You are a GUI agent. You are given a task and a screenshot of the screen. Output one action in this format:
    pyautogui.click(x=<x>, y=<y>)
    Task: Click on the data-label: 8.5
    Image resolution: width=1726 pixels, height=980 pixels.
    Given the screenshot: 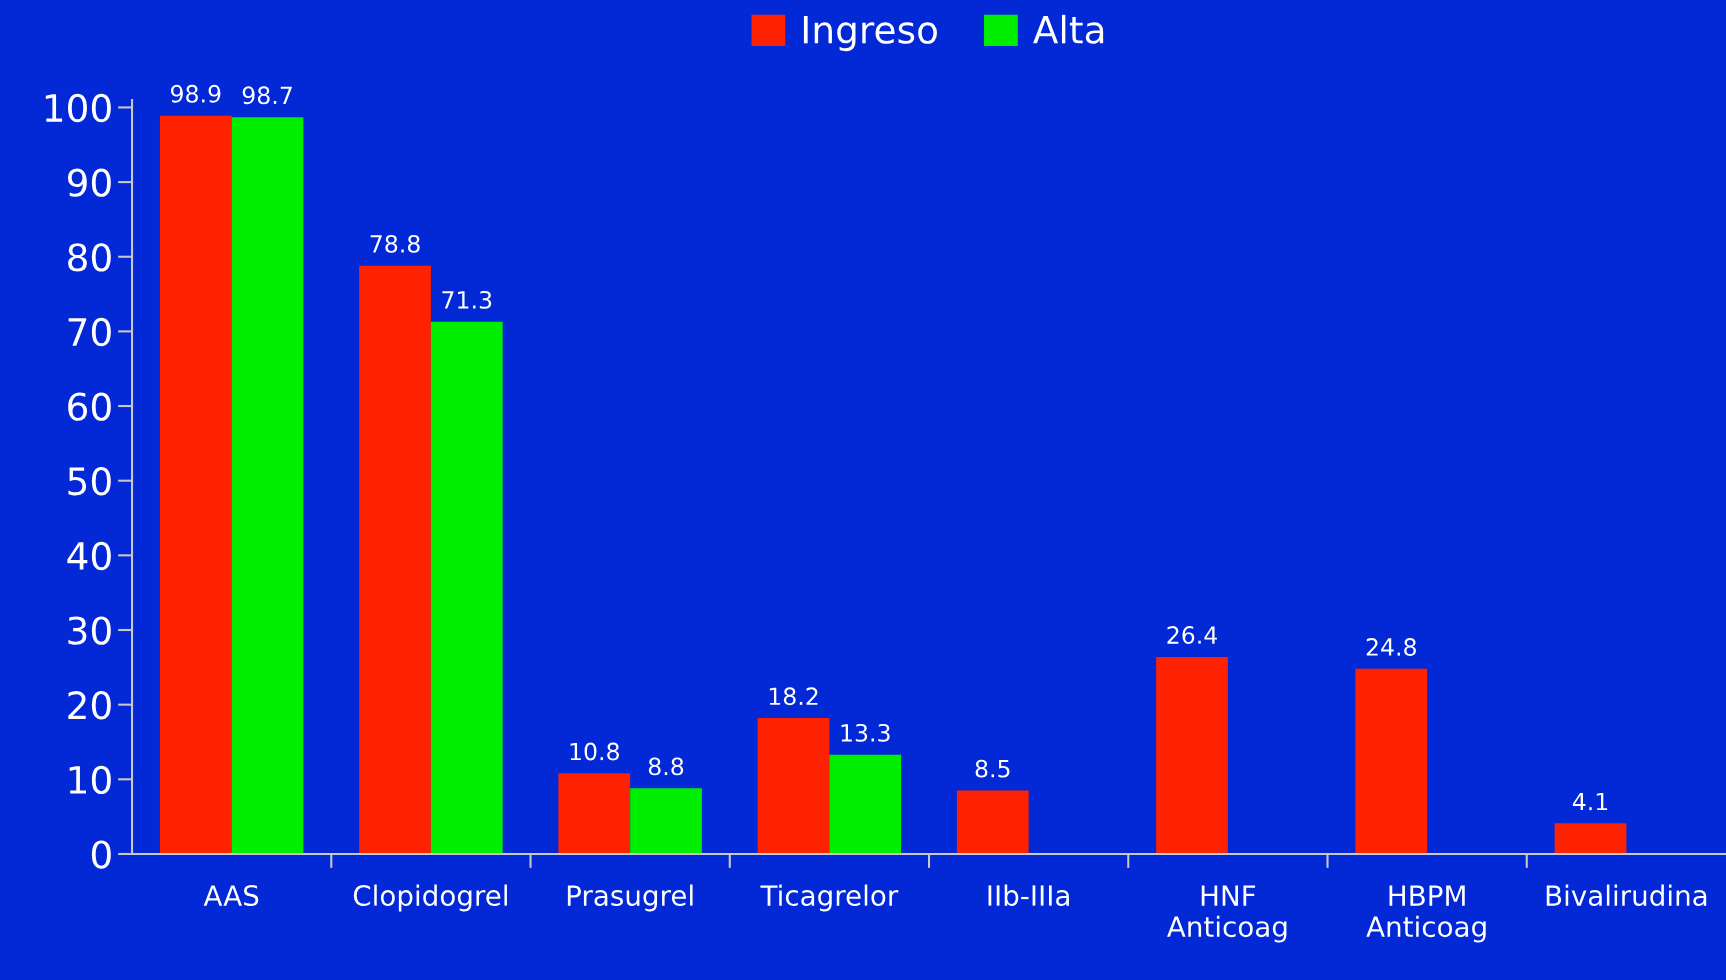 What is the action you would take?
    pyautogui.click(x=992, y=768)
    